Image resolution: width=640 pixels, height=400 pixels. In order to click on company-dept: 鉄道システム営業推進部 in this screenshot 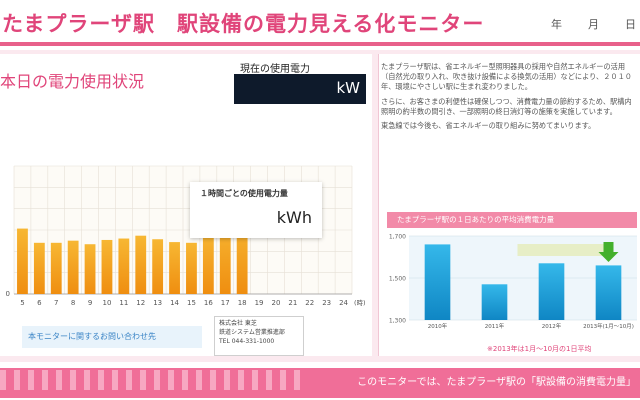, I will do `click(252, 332)`.